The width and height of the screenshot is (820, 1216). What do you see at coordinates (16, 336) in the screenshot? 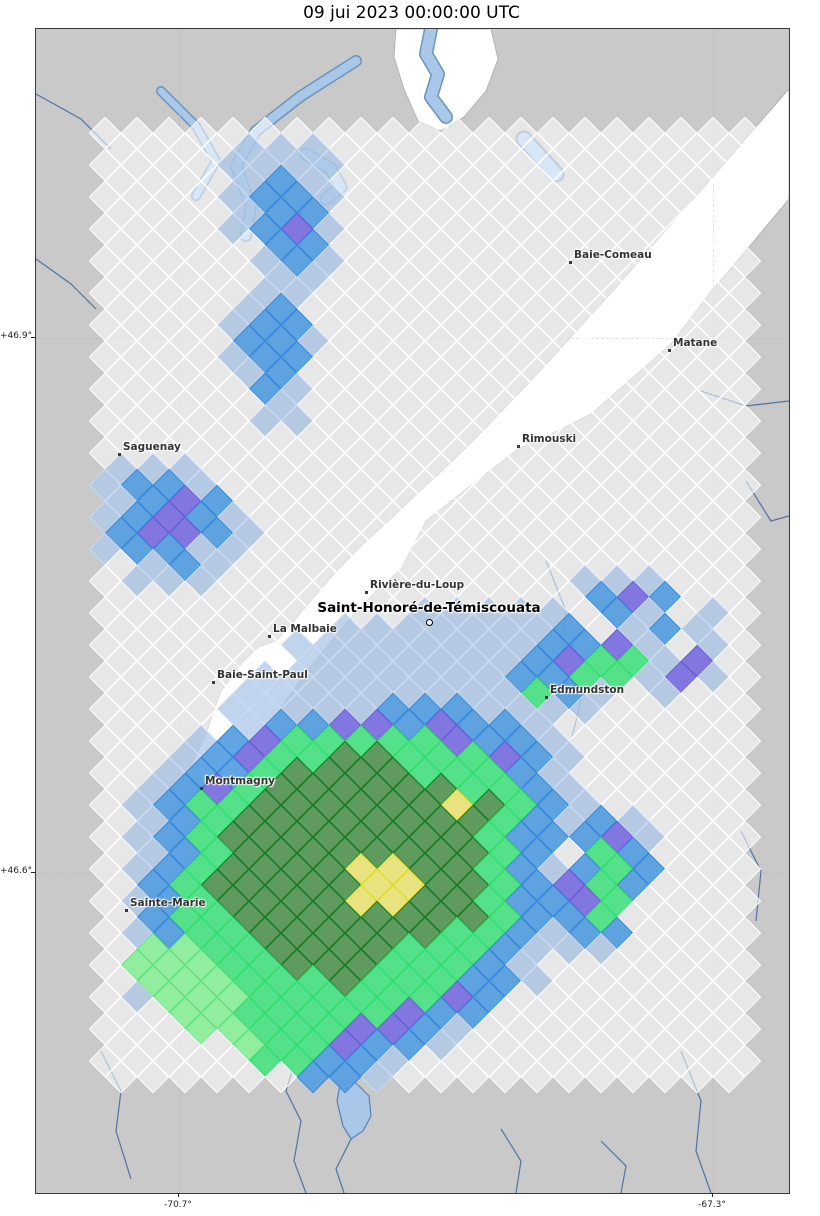
I see `latitude-label: +46.9°` at bounding box center [16, 336].